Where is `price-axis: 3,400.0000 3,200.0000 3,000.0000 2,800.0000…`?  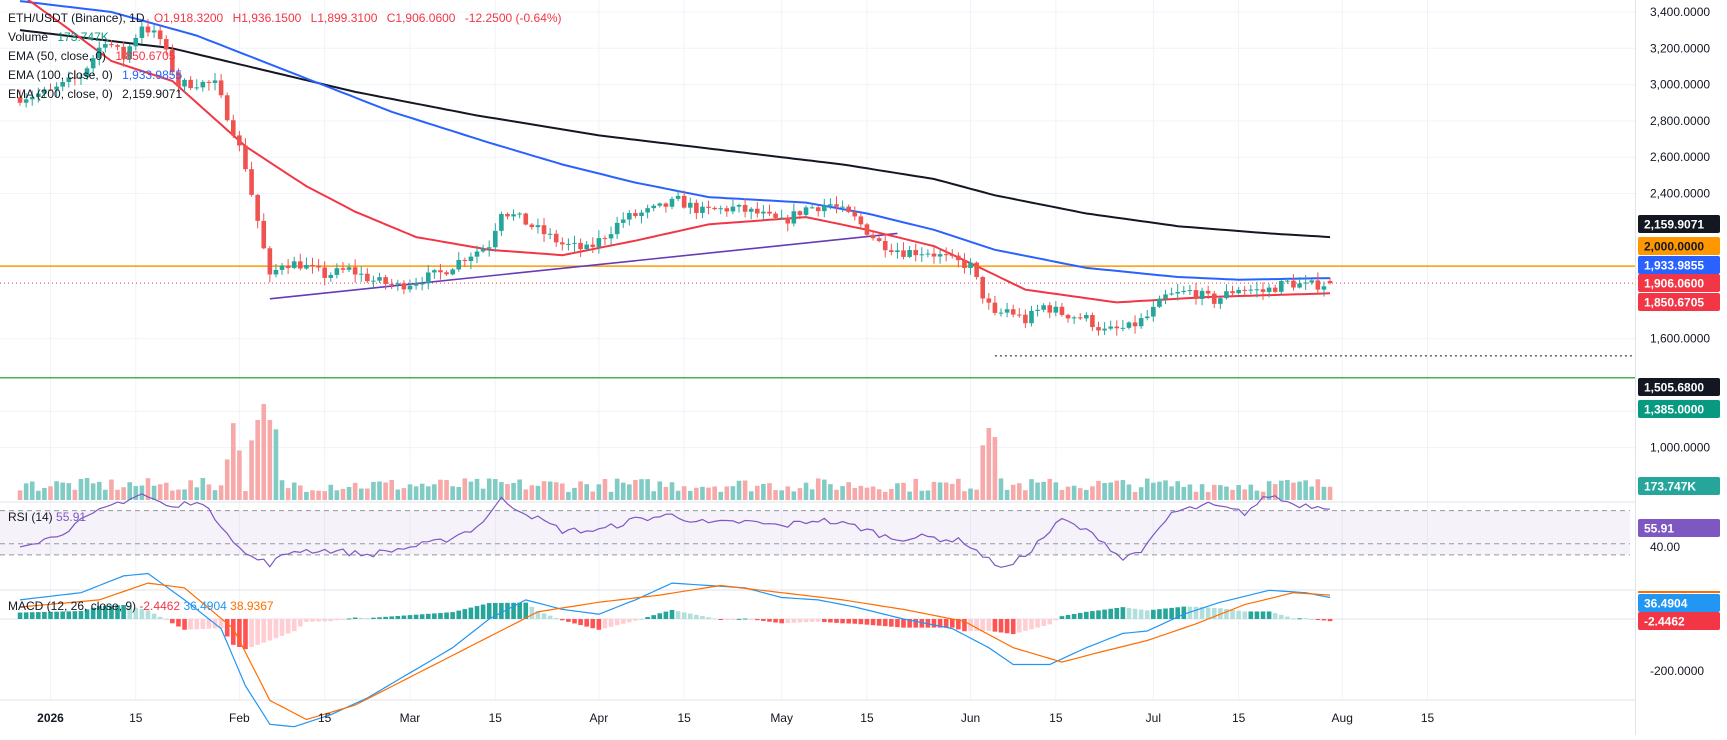 price-axis: 3,400.0000 3,200.0000 3,000.0000 2,800.0000… is located at coordinates (1681, 367).